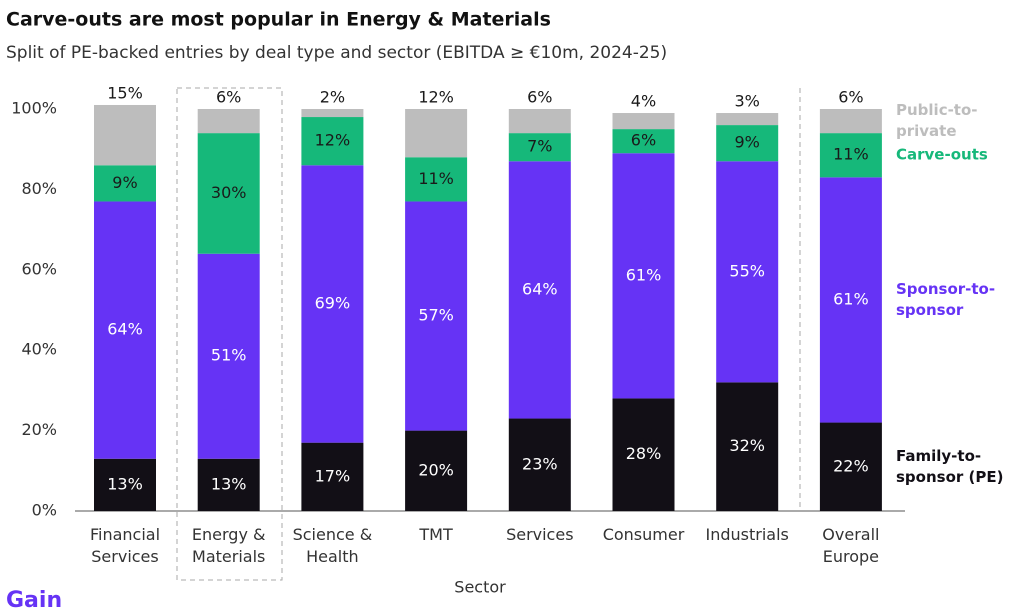  Describe the element at coordinates (332, 545) in the screenshot. I see `x-tick-label: Science & Health` at that location.